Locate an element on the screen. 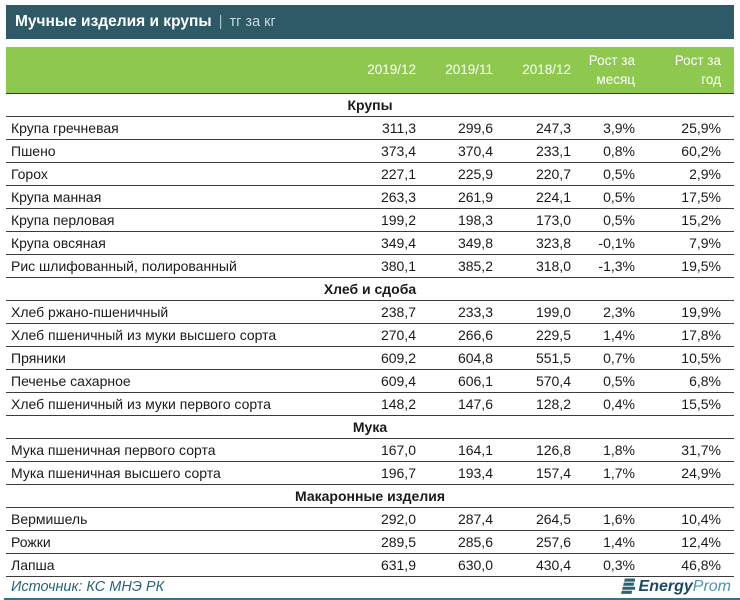 The image size is (740, 600). table-row: Горох 227,1 225,9 220,7 0,5% 2,9% is located at coordinates (370, 174).